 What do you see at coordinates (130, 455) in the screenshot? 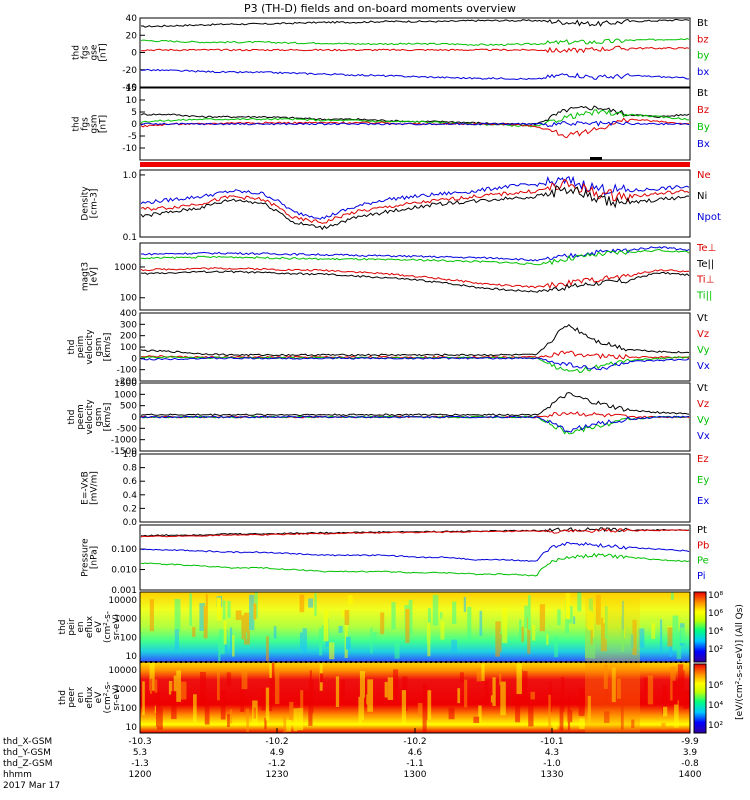
I see `y-tick-label: 1.0` at bounding box center [130, 455].